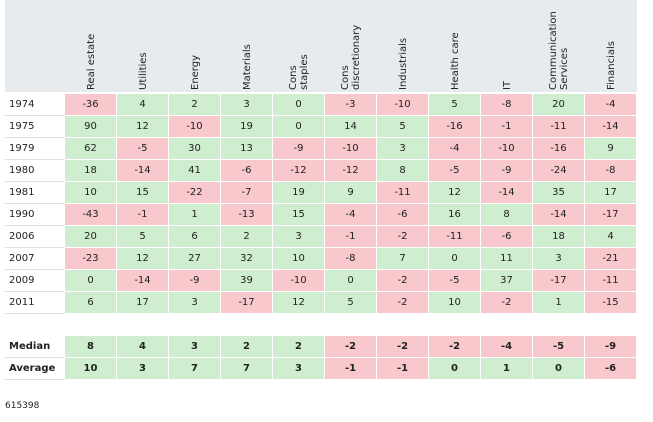 The image size is (653, 422). Describe the element at coordinates (455, 61) in the screenshot. I see `column-header-line: Health care` at that location.